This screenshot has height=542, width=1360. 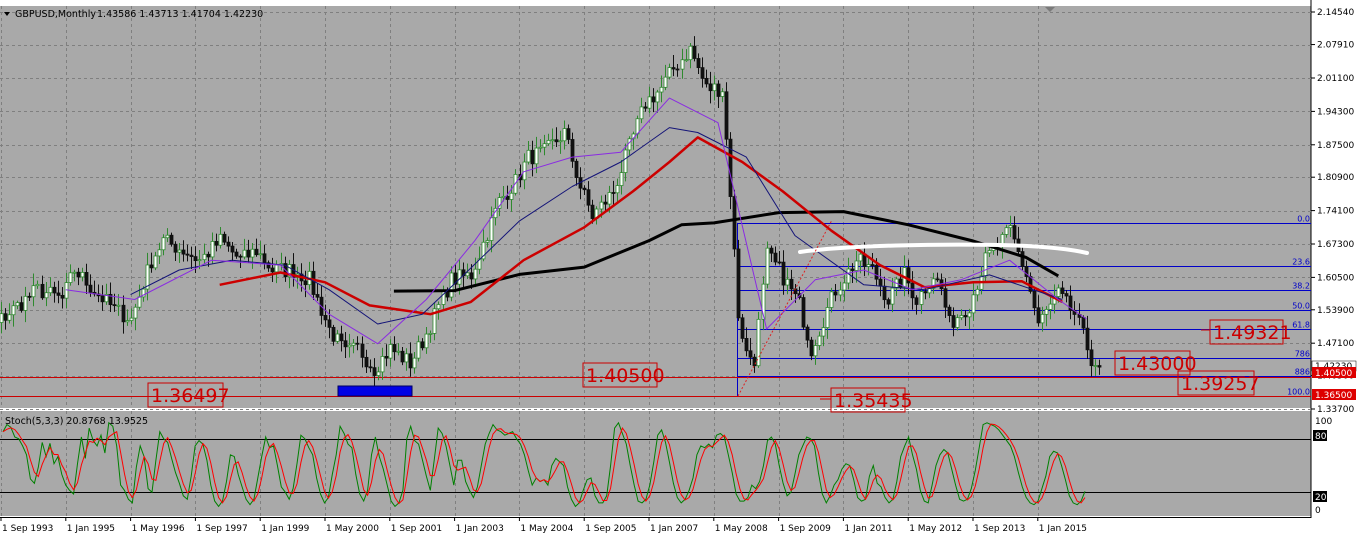 I want to click on chart-shift-icon, so click(x=1050, y=9).